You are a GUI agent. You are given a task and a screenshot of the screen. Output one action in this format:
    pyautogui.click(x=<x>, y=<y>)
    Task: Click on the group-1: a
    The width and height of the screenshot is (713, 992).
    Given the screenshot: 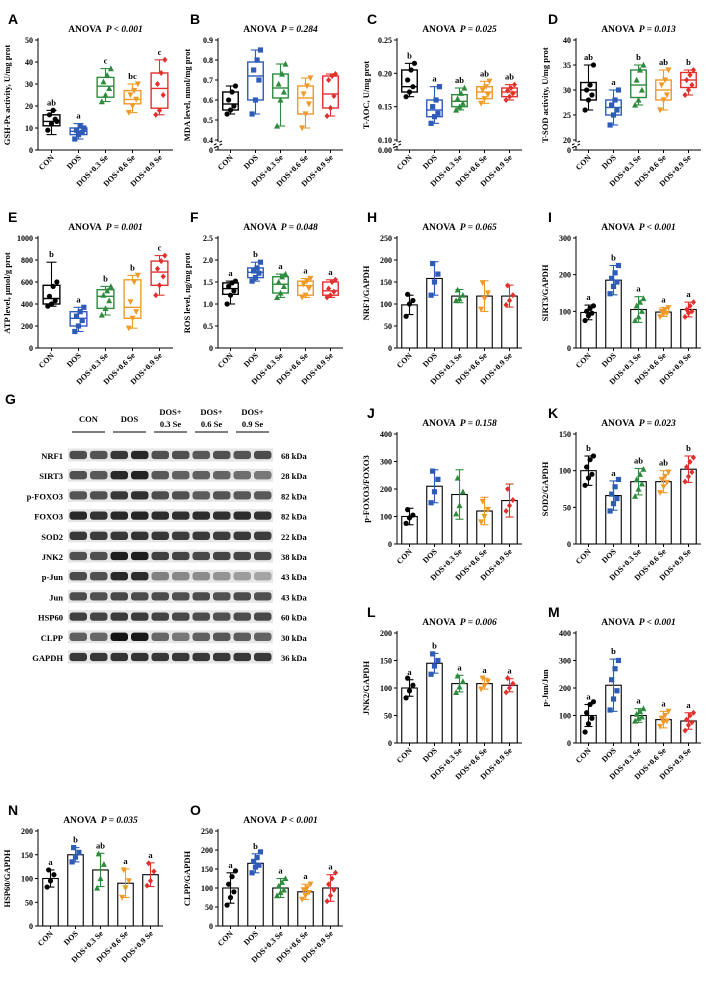 What is the action you would take?
    pyautogui.click(x=613, y=102)
    